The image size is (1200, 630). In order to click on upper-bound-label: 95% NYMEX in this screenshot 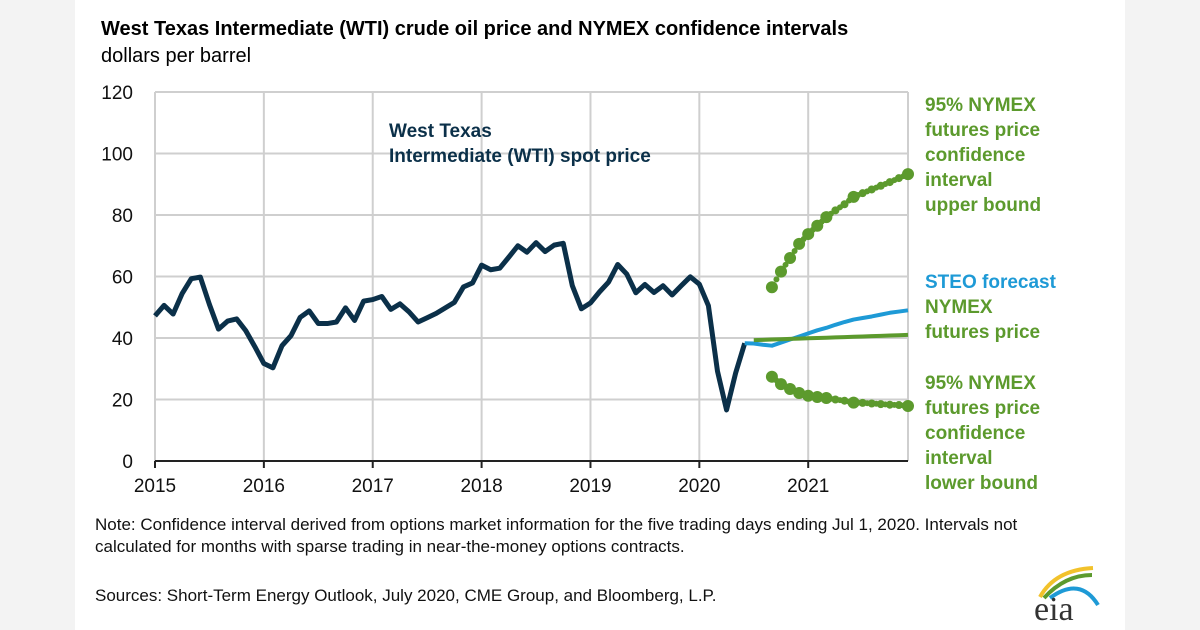, I will do `click(980, 105)`.